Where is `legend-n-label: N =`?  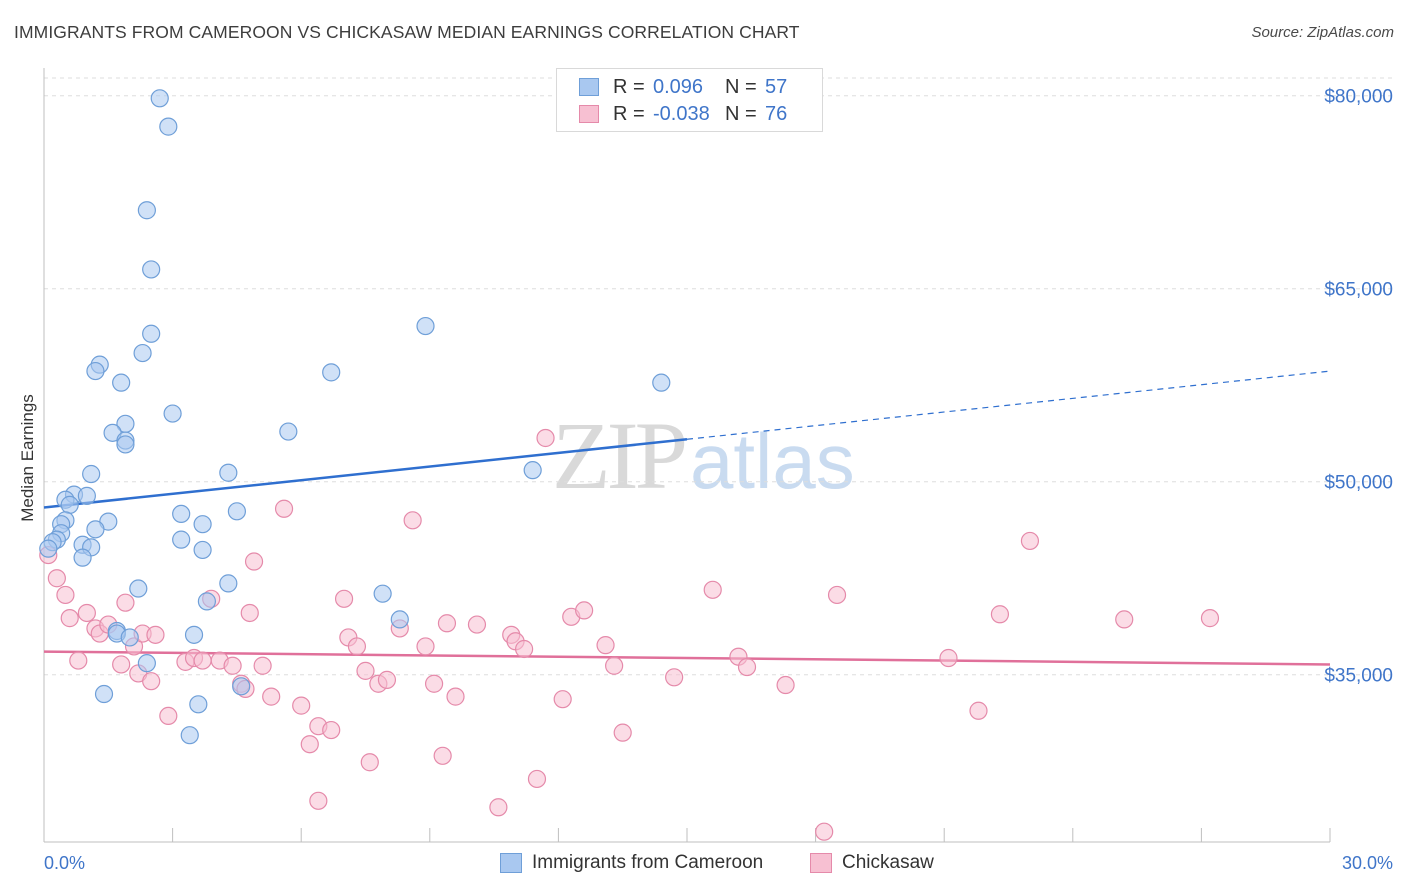
legend-n-label: N = is located at coordinates (741, 113).